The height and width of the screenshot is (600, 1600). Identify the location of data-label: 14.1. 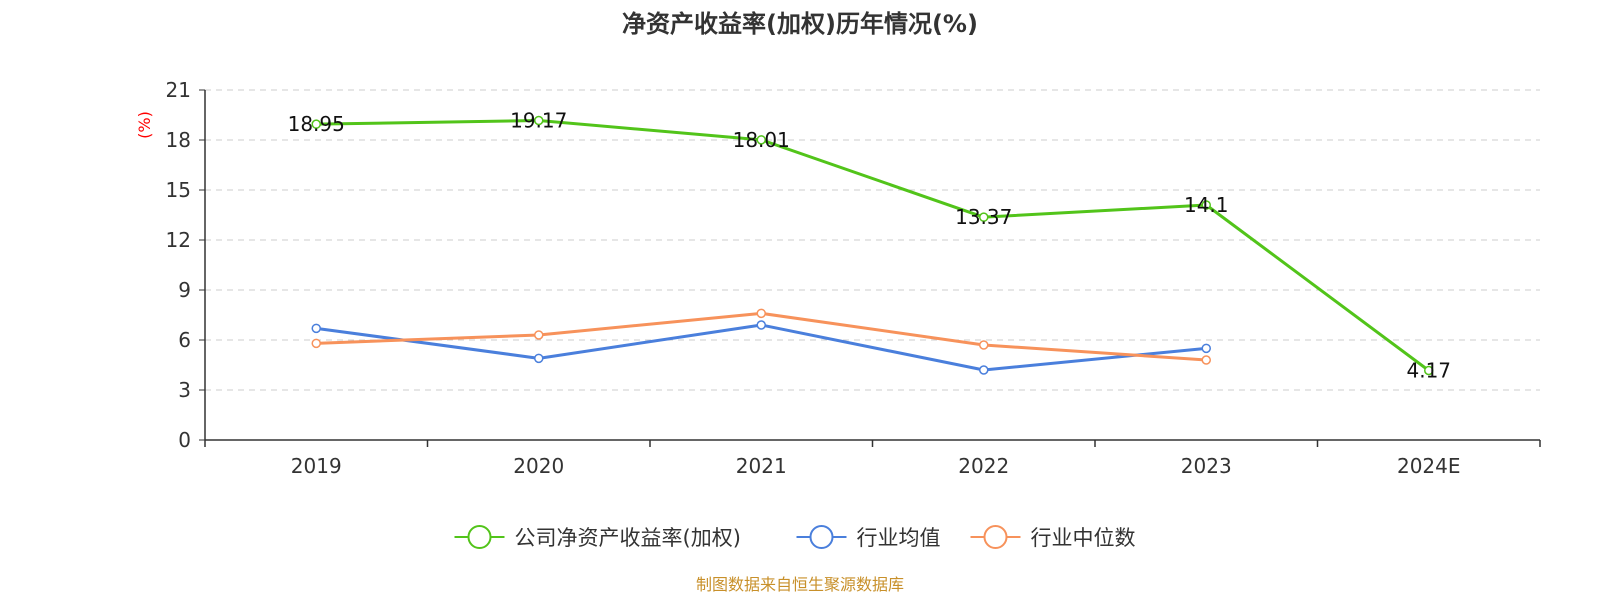
(1206, 205).